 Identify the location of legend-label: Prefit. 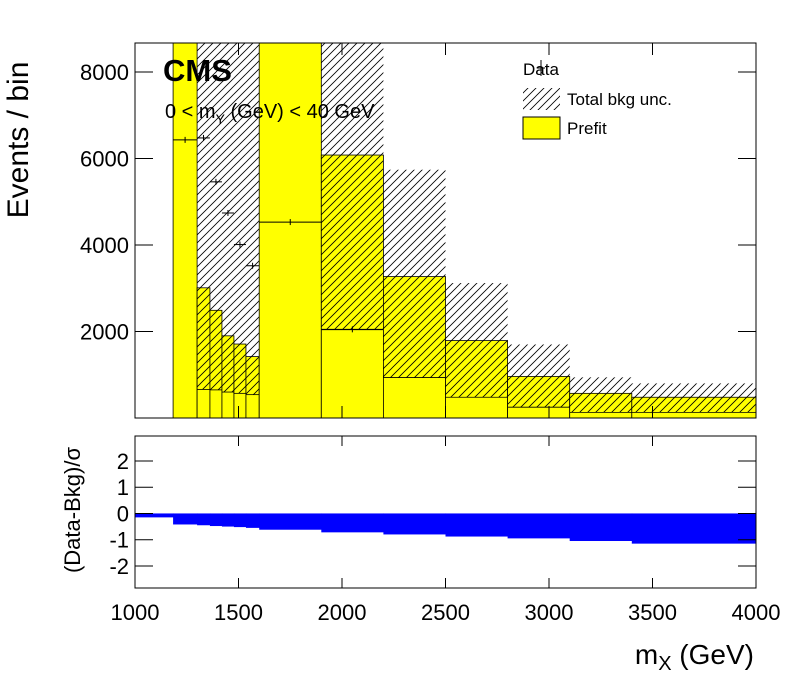
(587, 128).